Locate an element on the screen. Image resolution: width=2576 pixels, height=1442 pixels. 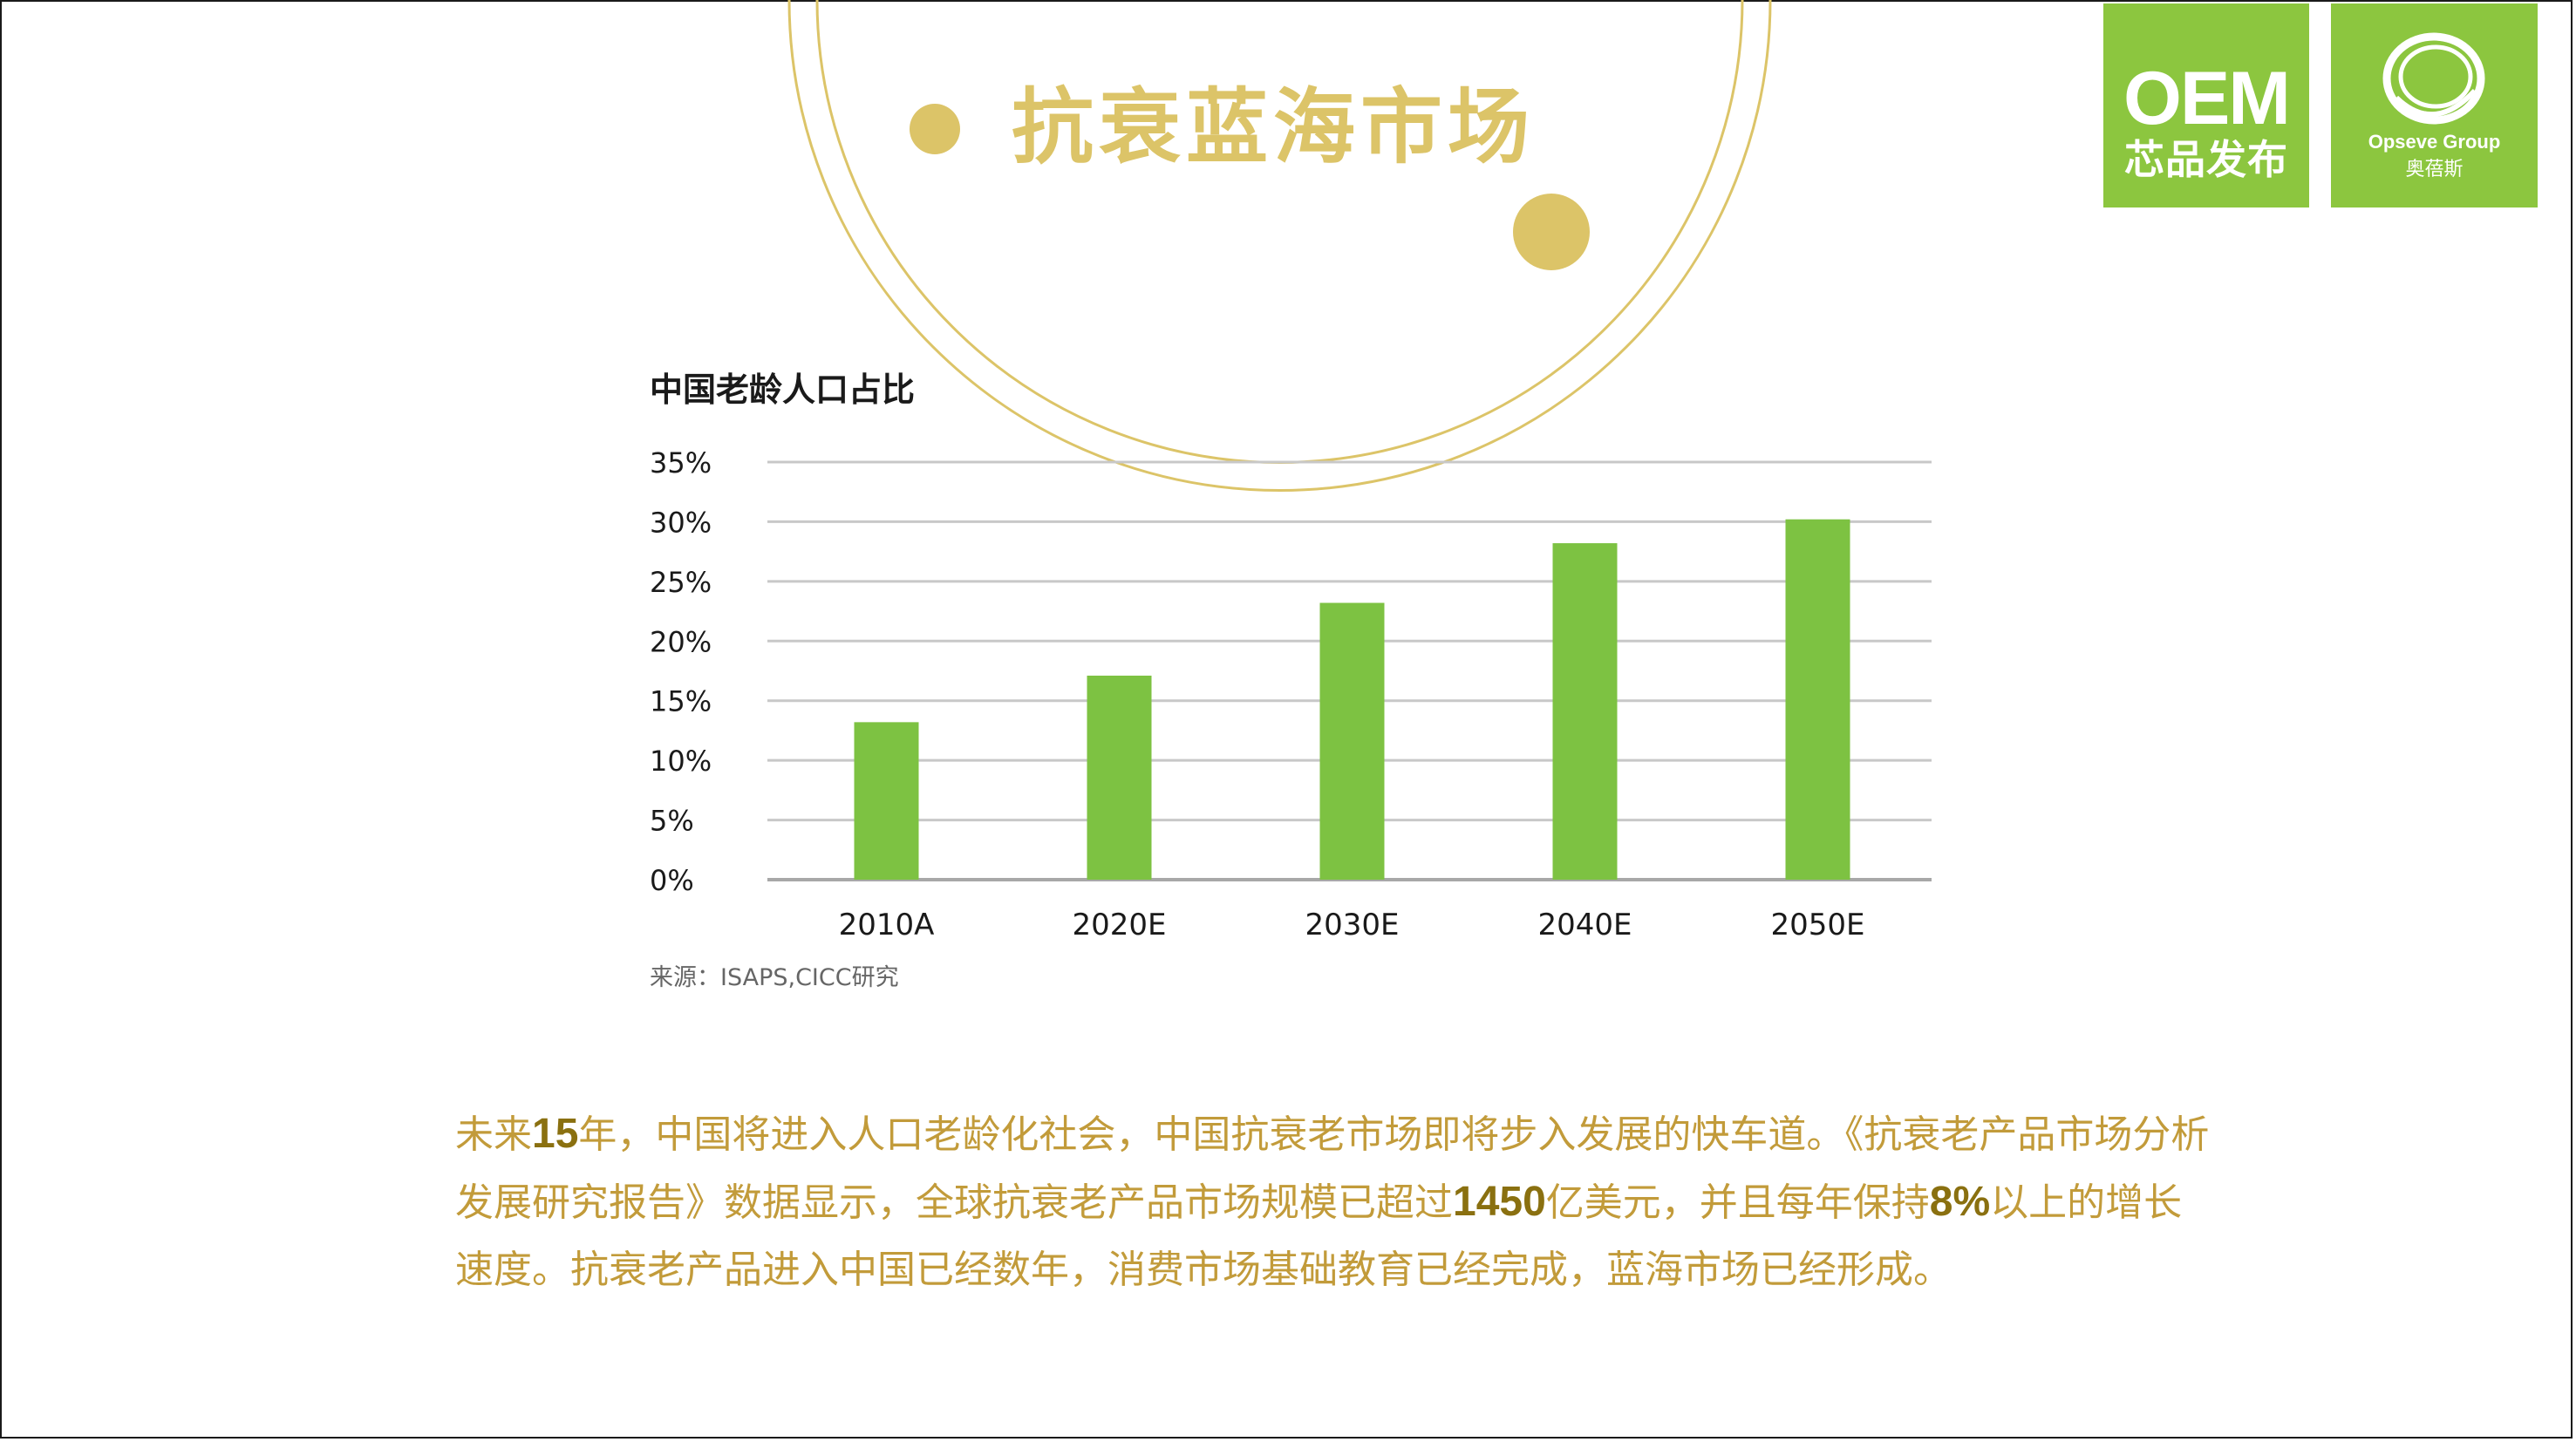
chart-title: 中国老龄人口占比 is located at coordinates (783, 390).